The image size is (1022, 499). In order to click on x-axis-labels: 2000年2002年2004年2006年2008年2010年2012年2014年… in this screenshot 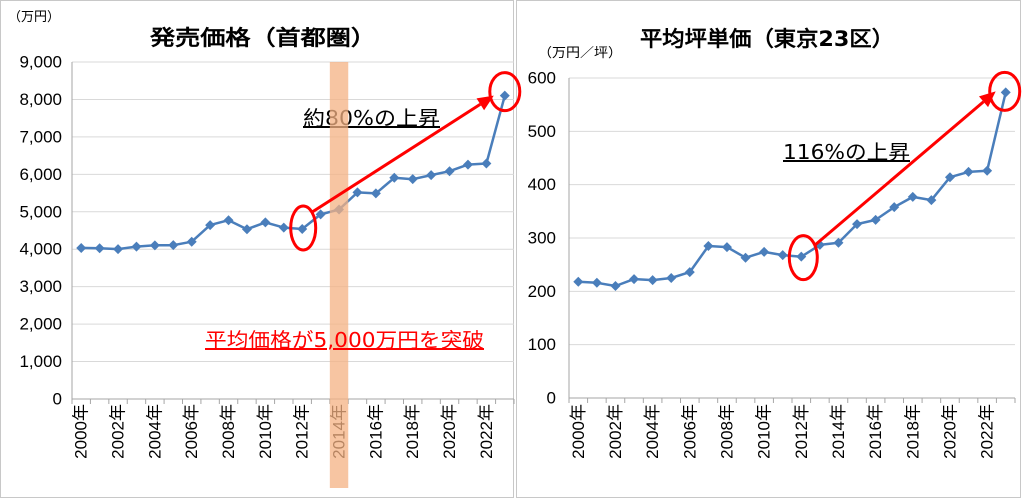, I will do `click(284, 431)`.